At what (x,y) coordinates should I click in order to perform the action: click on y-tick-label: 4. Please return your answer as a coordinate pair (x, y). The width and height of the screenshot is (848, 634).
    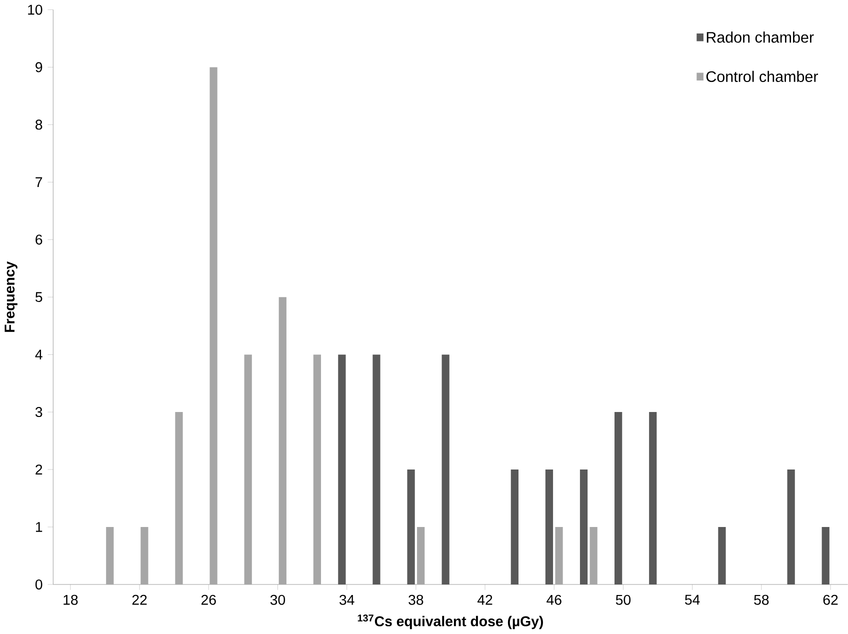
    Looking at the image, I should click on (38, 355).